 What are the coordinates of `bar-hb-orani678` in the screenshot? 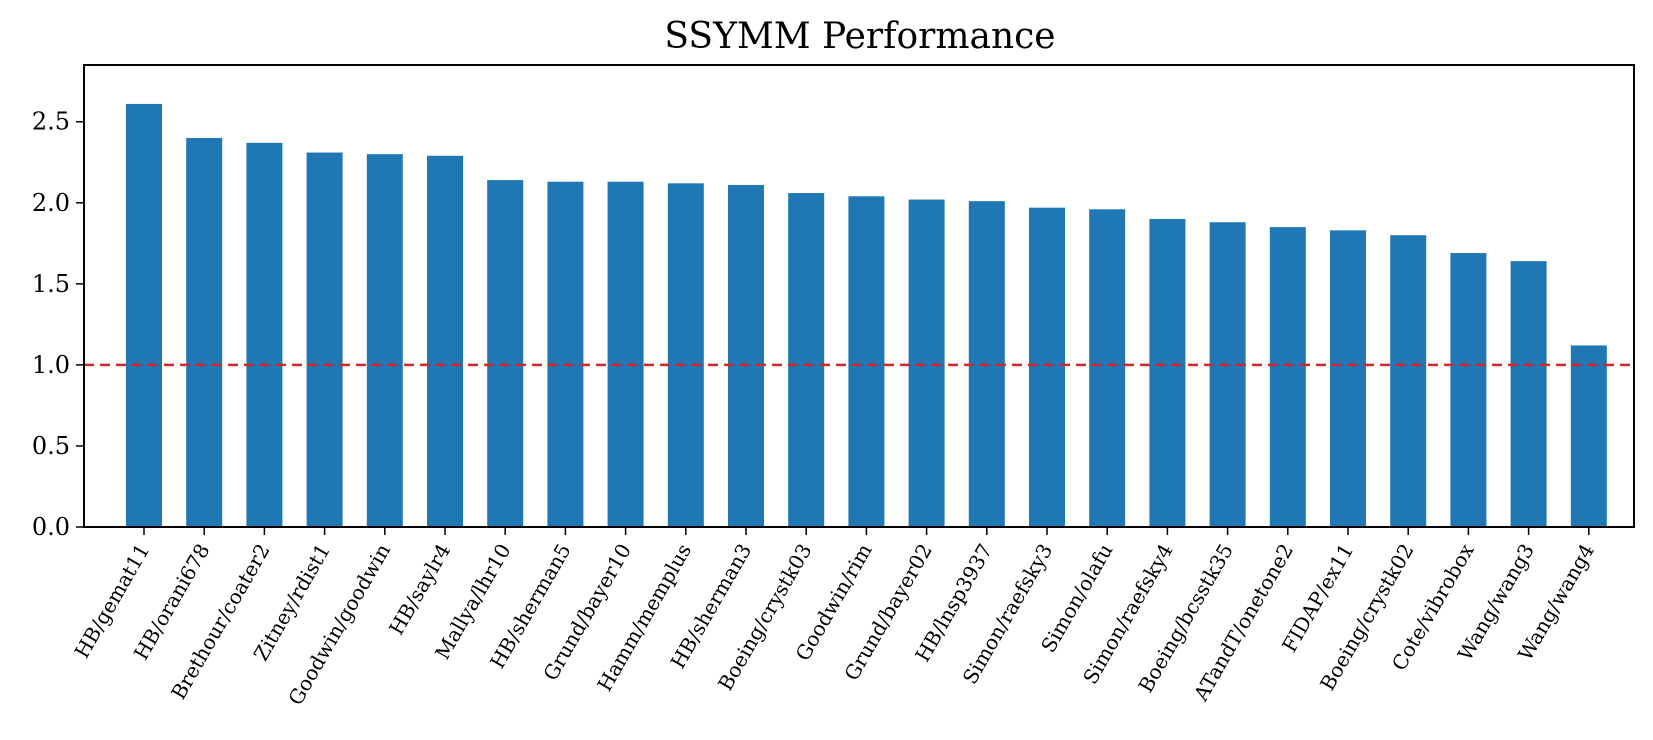 It's located at (204, 332).